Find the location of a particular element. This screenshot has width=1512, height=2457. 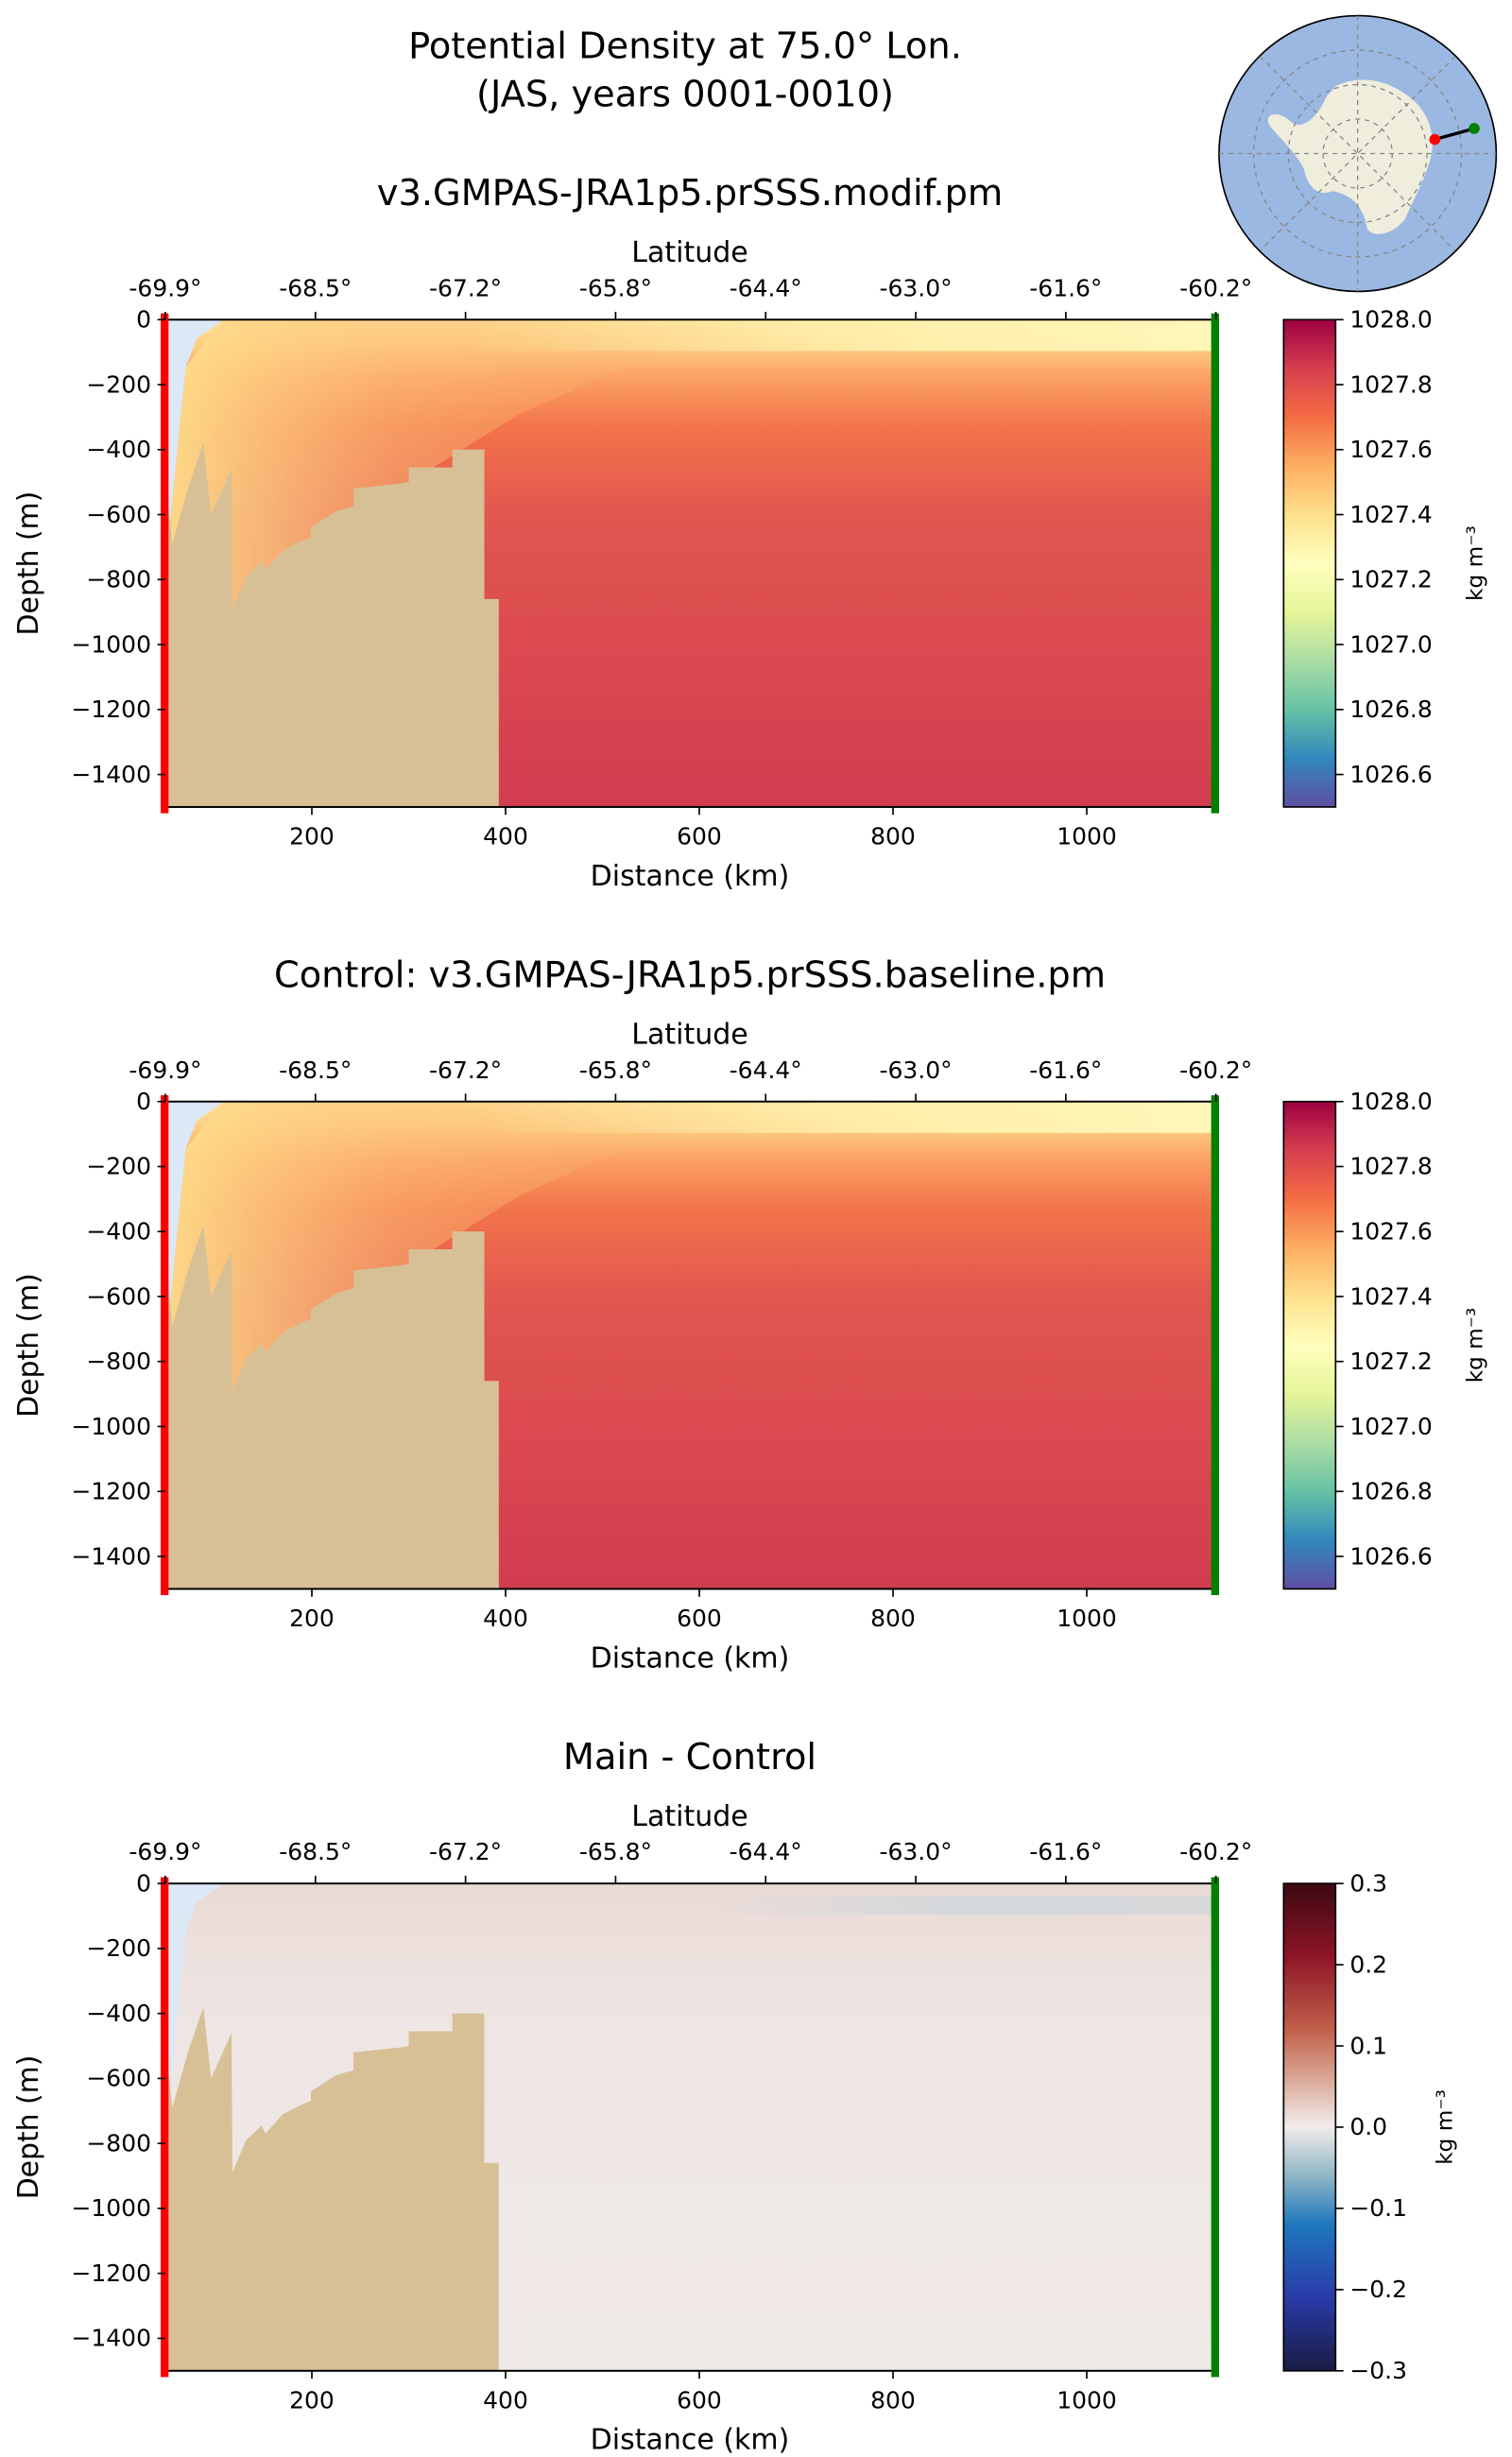

colorbar-tick-label: 1027.4 is located at coordinates (1390, 514).